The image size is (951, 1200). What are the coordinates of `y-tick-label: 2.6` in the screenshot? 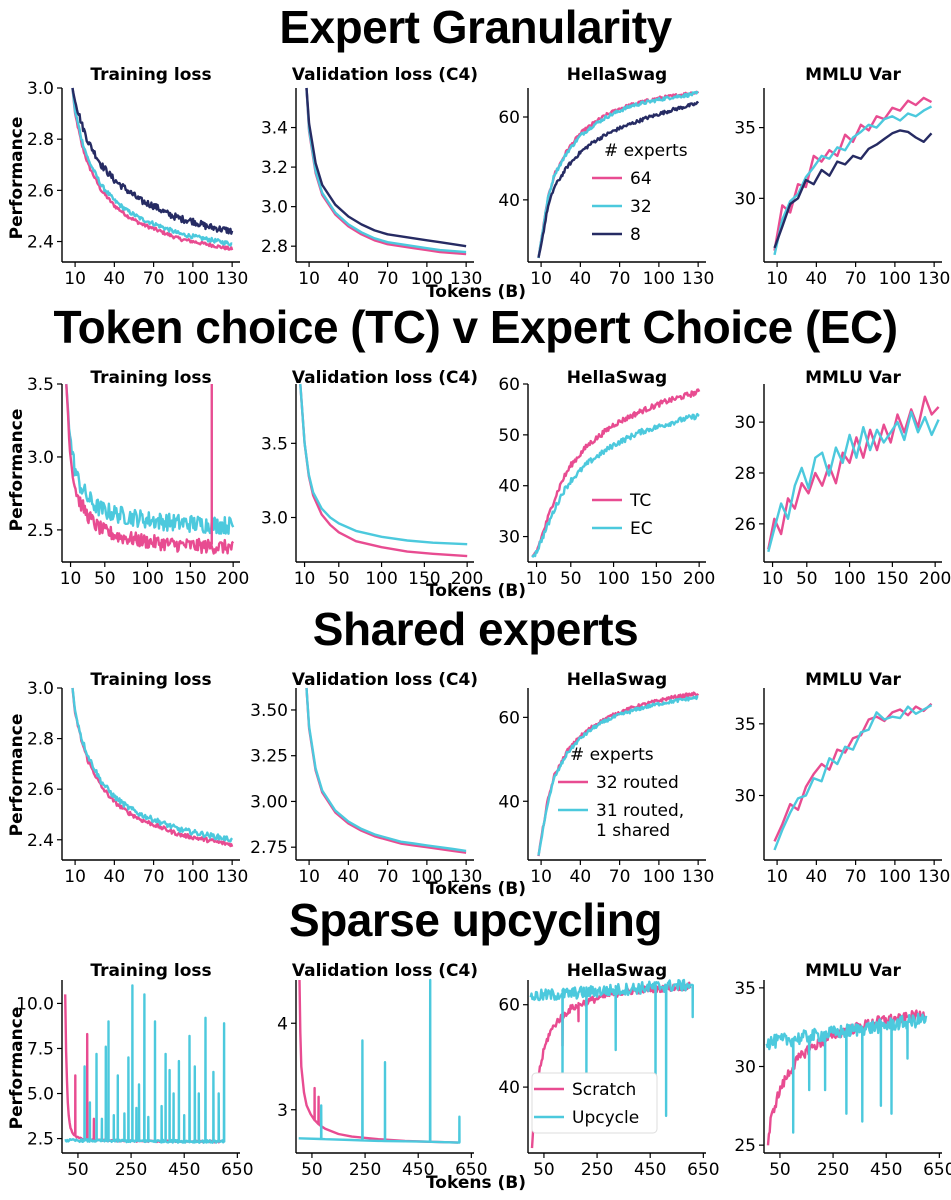 It's located at (40, 790).